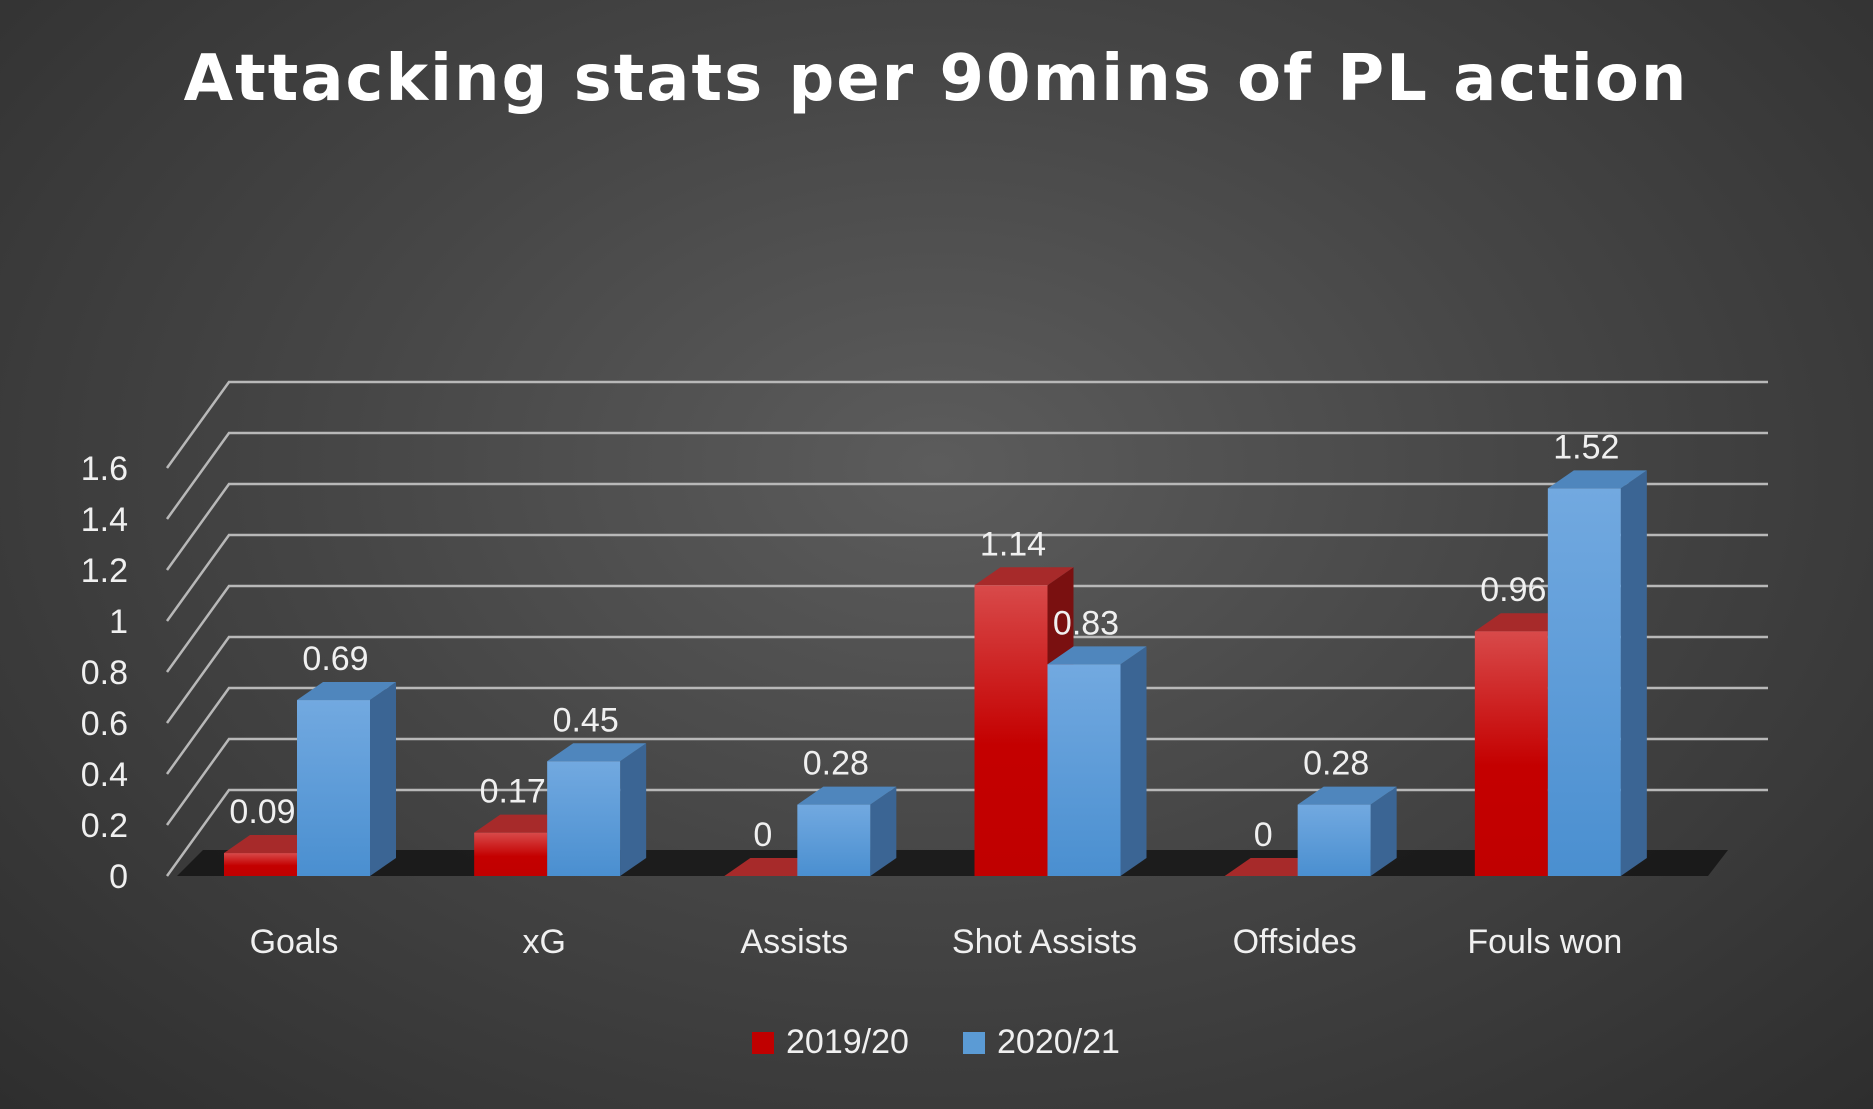  What do you see at coordinates (1013, 544) in the screenshot?
I see `data-label: 1.14` at bounding box center [1013, 544].